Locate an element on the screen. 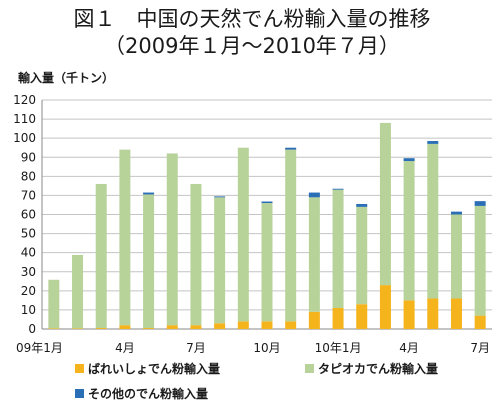  y-axis-label: 輸入量（千トン） is located at coordinates (66, 77).